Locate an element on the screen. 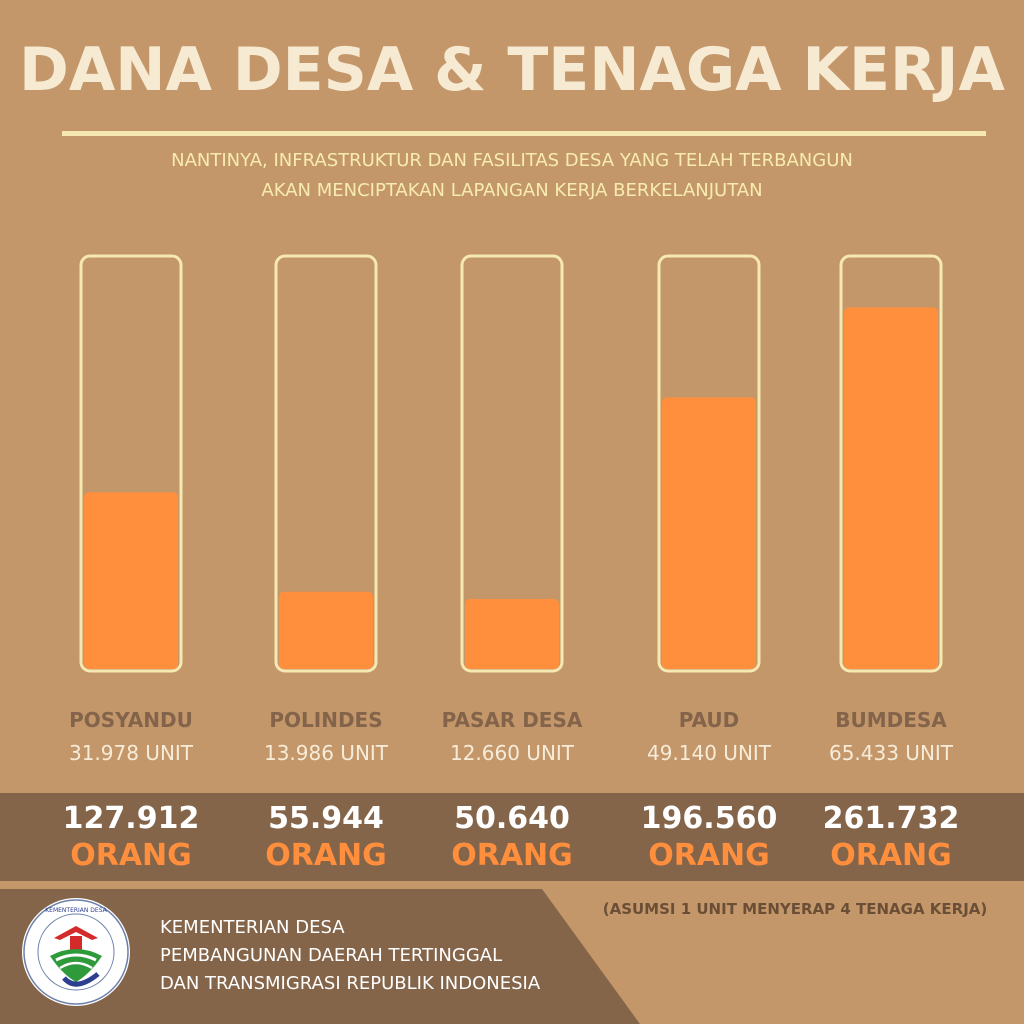  unit-value-label: 13.986 UNIT is located at coordinates (326, 753).